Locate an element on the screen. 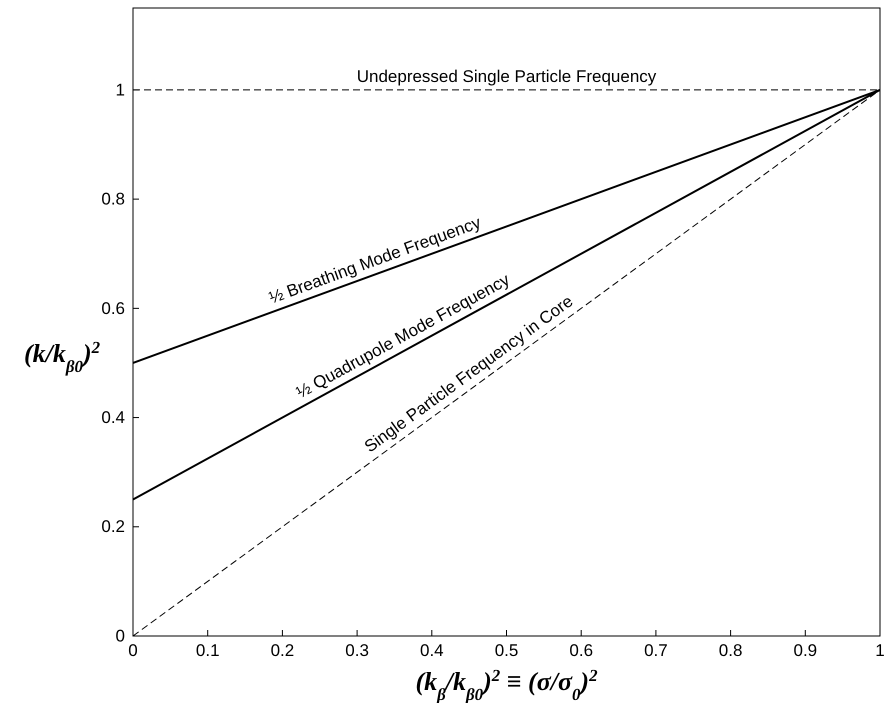  x-tick-label: 0.7 is located at coordinates (656, 650).